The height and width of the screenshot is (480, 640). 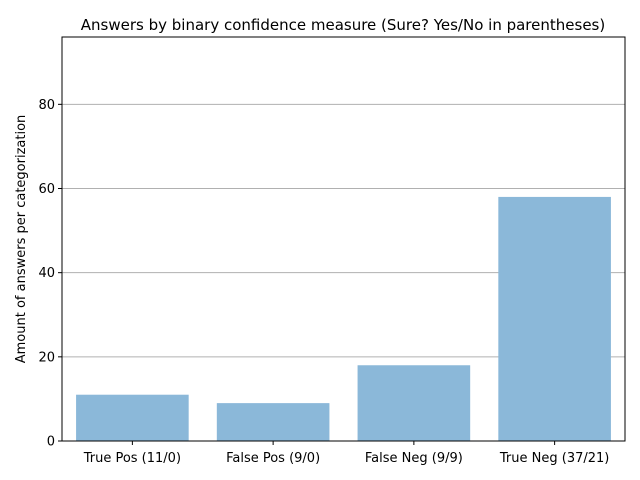 What do you see at coordinates (46, 357) in the screenshot?
I see `y-tick-label: 20` at bounding box center [46, 357].